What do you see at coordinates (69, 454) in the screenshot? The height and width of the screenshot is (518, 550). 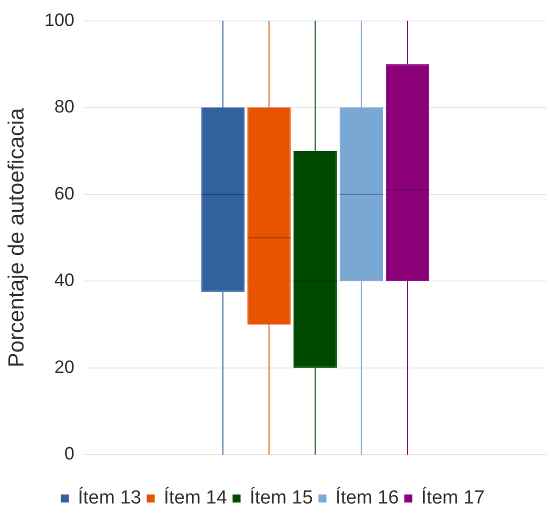 I see `y-tick-label: 0` at bounding box center [69, 454].